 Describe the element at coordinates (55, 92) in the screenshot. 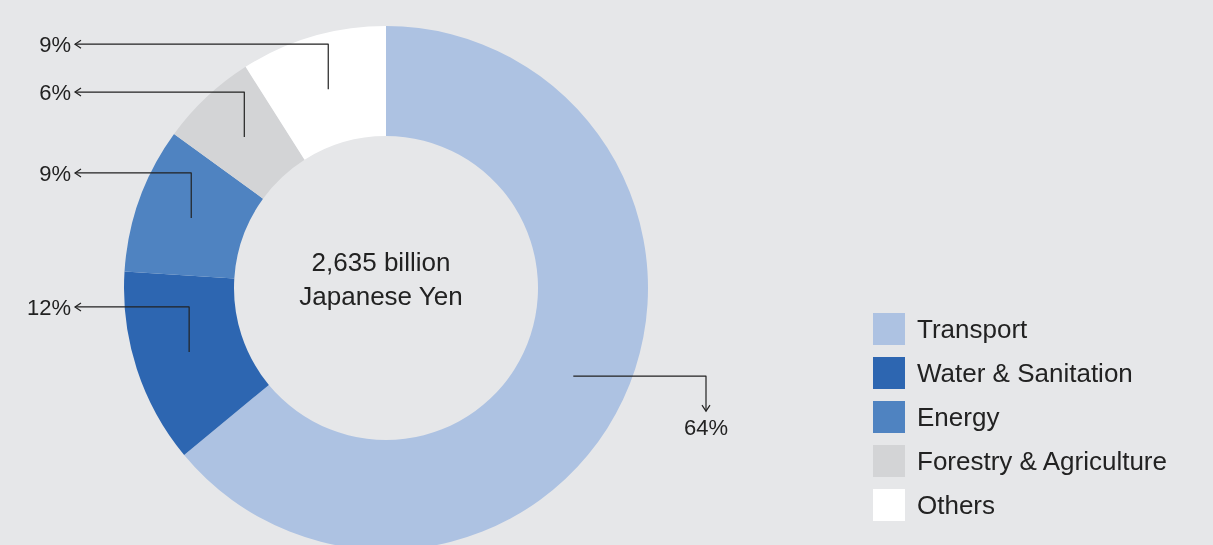

I see `data-label: 6%` at that location.